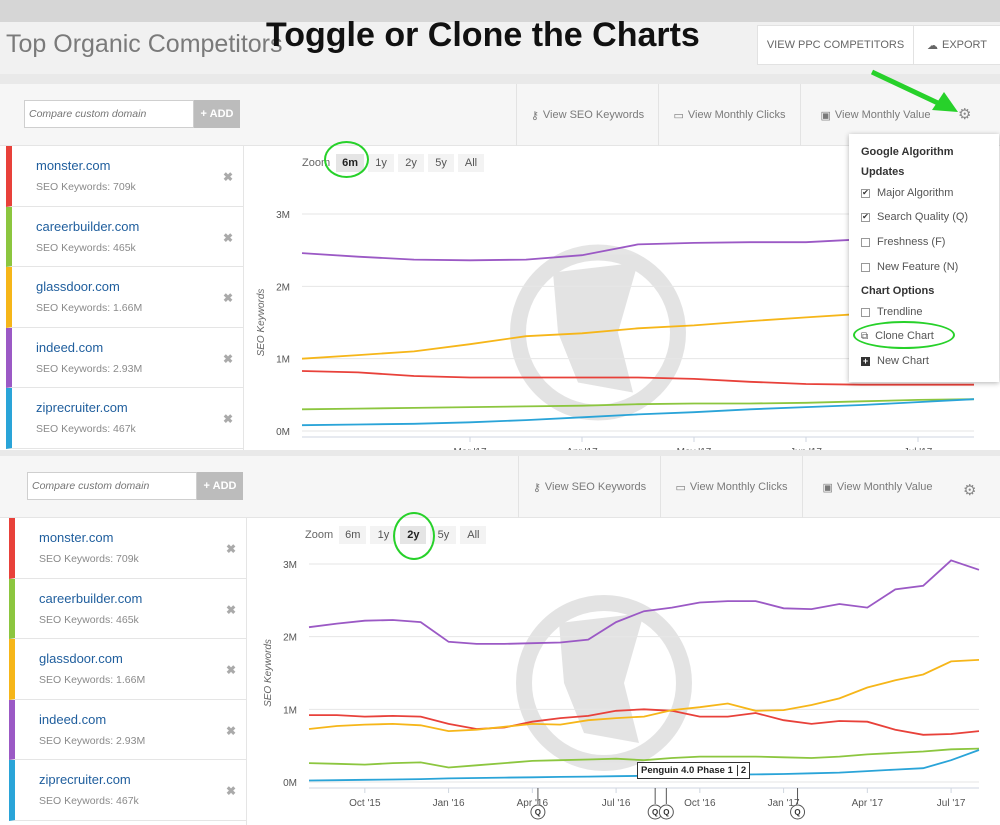 The width and height of the screenshot is (1000, 825). What do you see at coordinates (891, 312) in the screenshot?
I see `menu-item-trendline: Trendline` at bounding box center [891, 312].